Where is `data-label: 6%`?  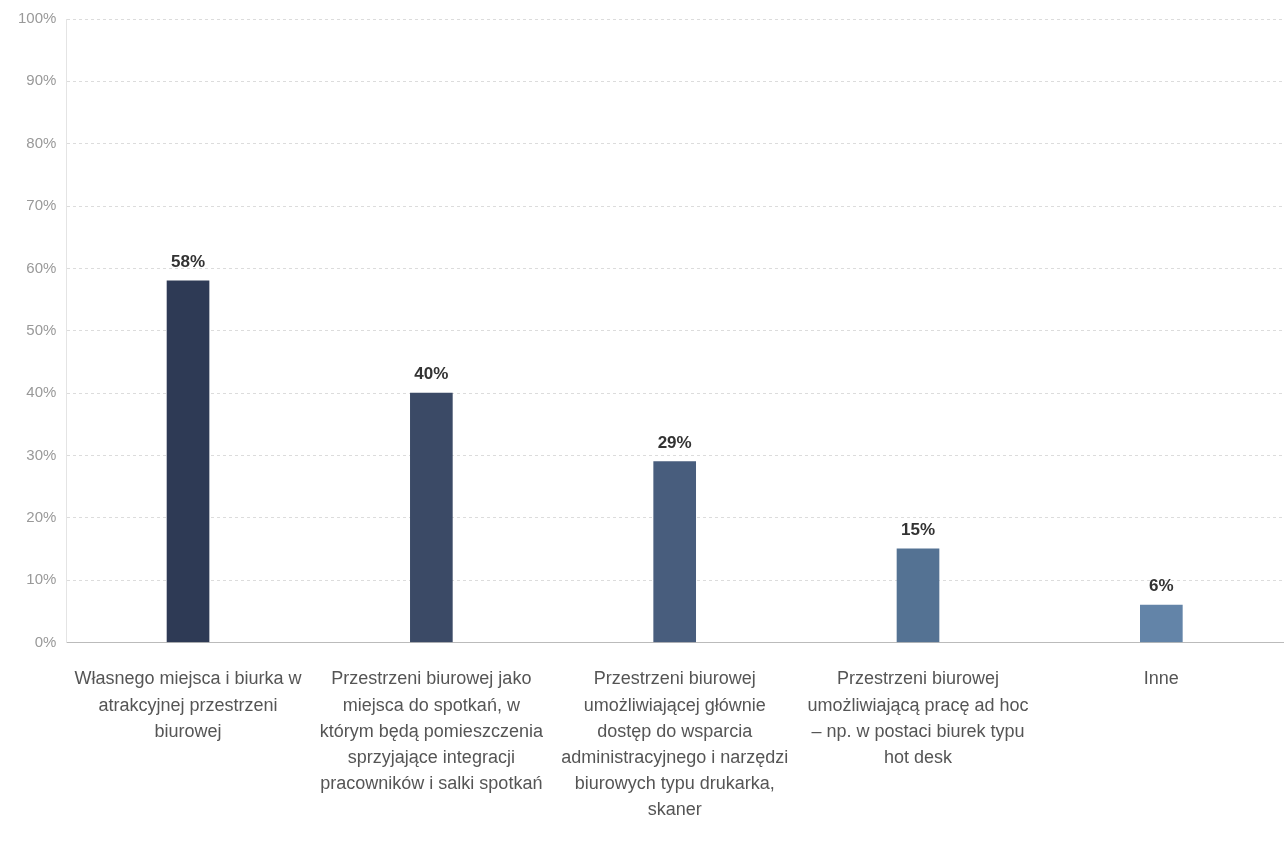
data-label: 6% is located at coordinates (1161, 586).